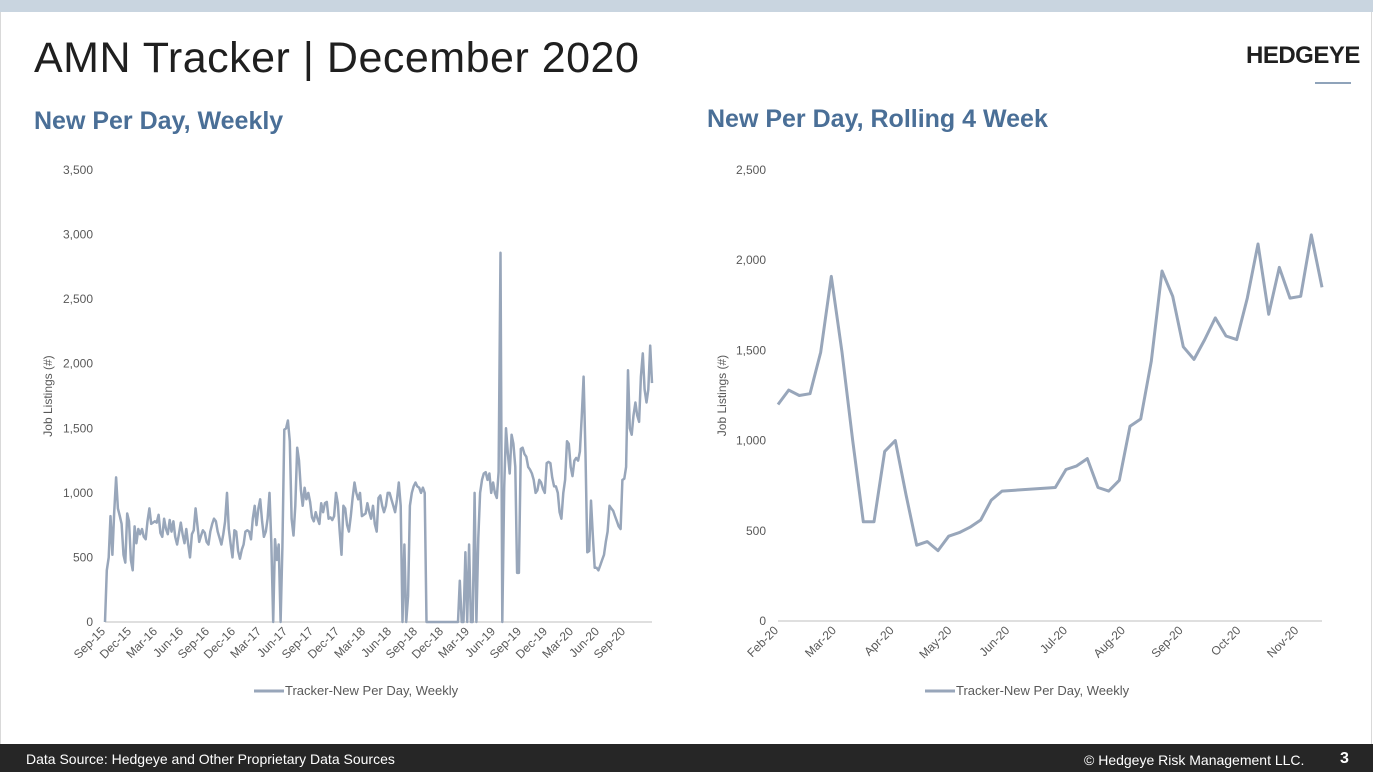 The image size is (1373, 772). I want to click on x-tick-label: Mar-20, so click(820, 641).